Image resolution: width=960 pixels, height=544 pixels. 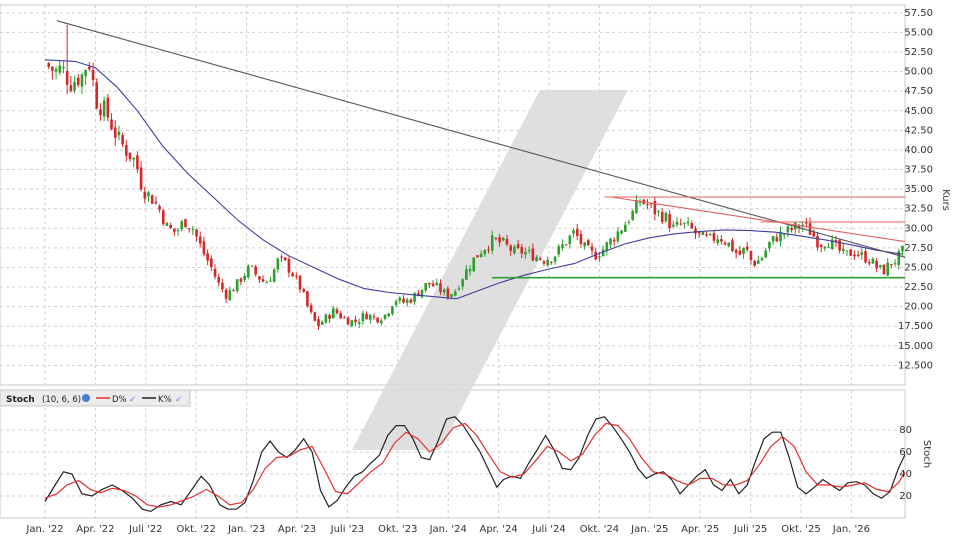 I want to click on y-tick-label: 27.50, so click(x=918, y=248).